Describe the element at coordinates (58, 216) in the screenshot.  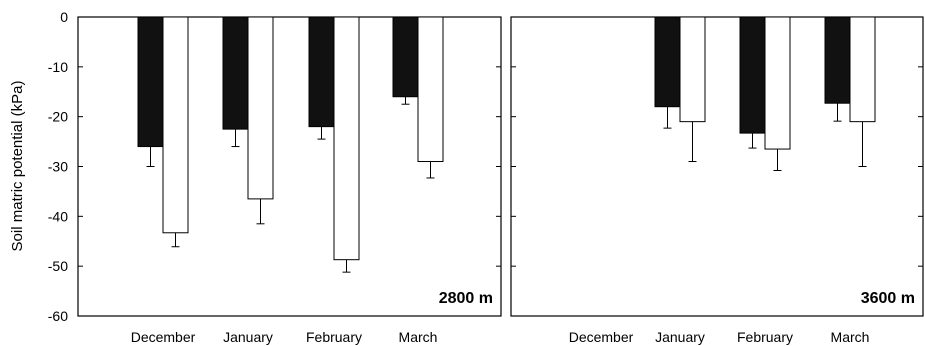
I see `y-tick-label: -40` at that location.